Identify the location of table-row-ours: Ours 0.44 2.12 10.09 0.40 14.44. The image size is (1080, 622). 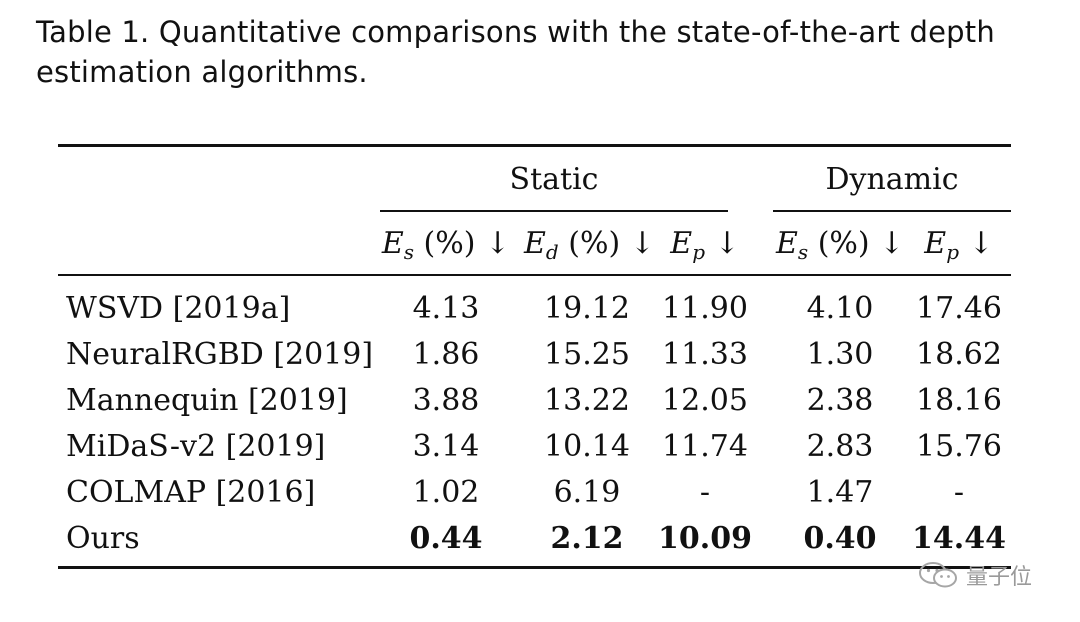
(534, 539).